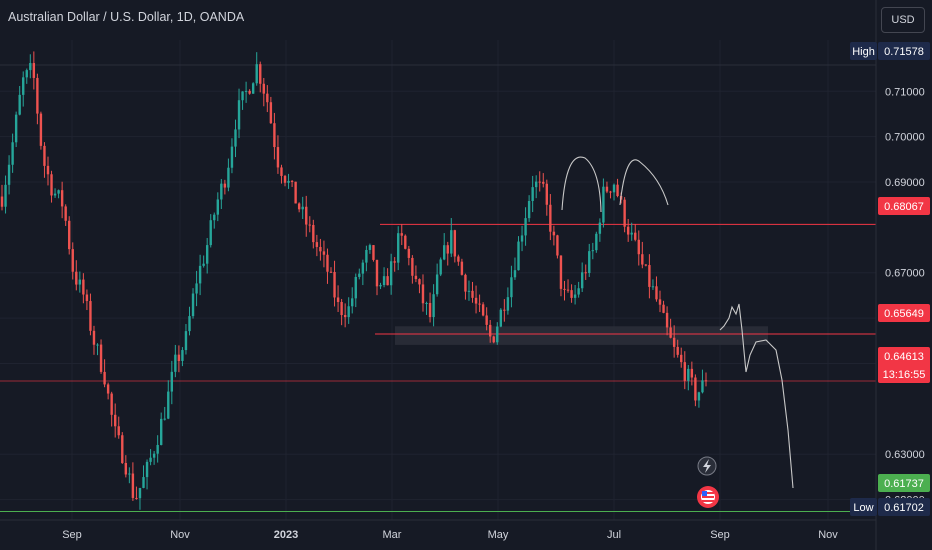  I want to click on price-tick-label: 0.63000, so click(905, 455).